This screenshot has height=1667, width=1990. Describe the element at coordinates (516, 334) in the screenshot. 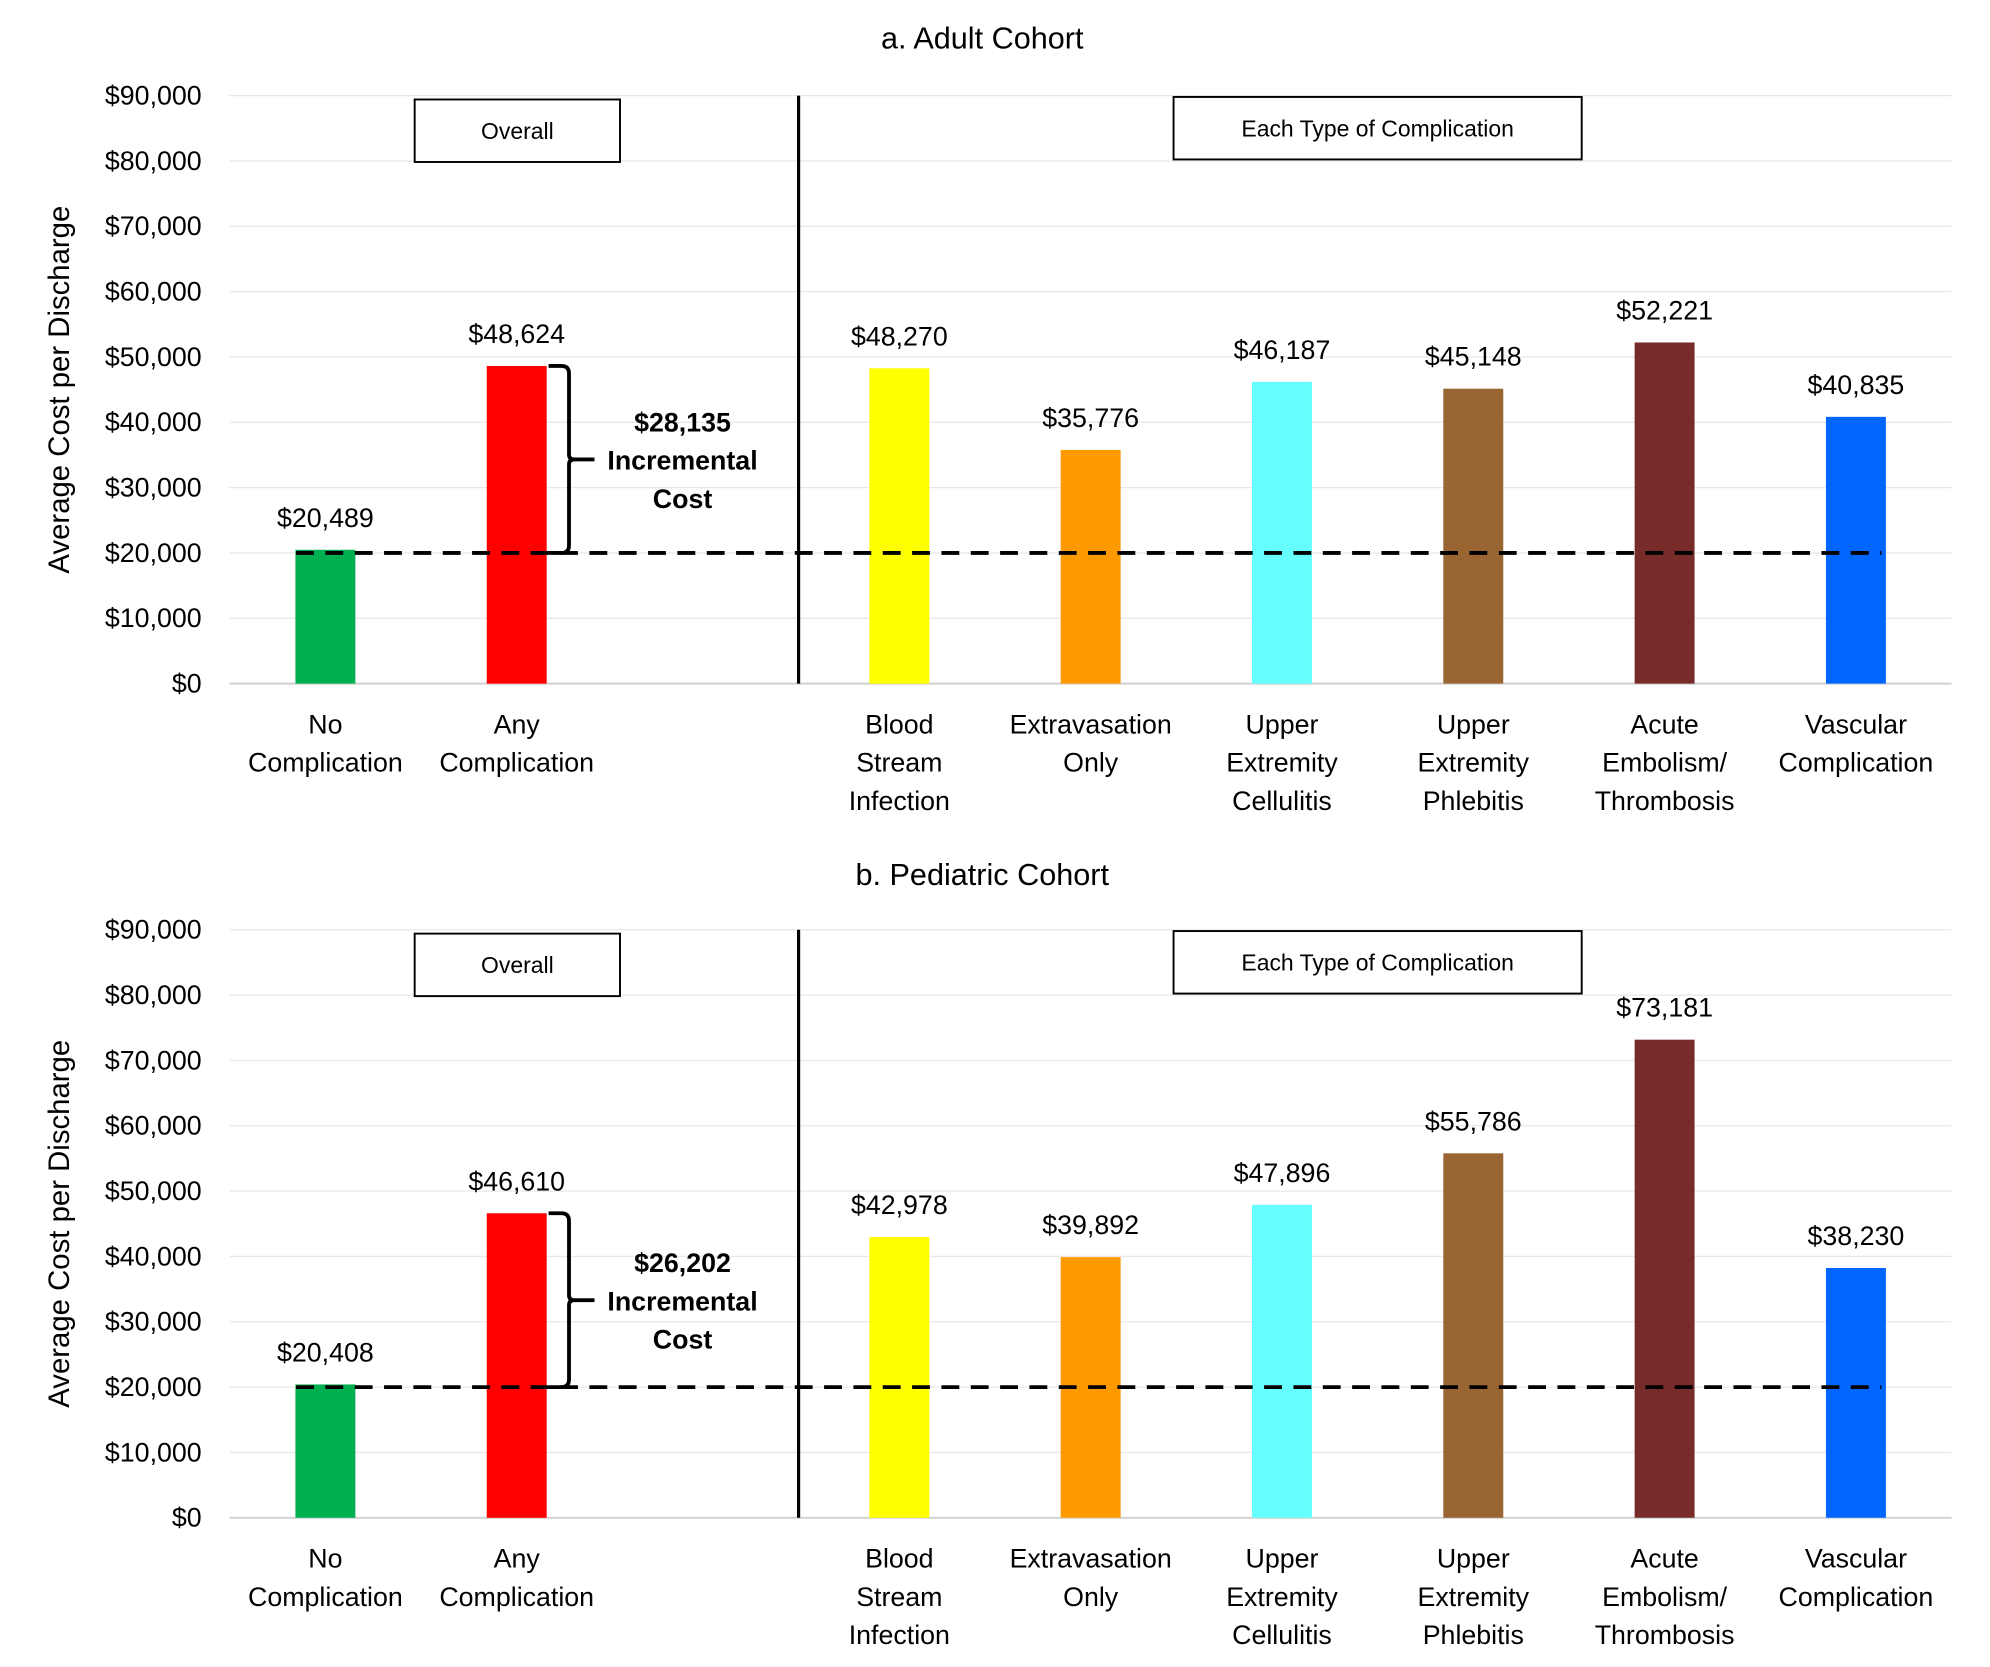

I see `data-label: $48,624` at that location.